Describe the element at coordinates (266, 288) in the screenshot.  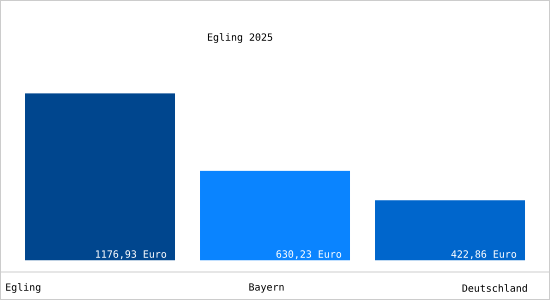
I see `x-tick-label: Bayern` at that location.